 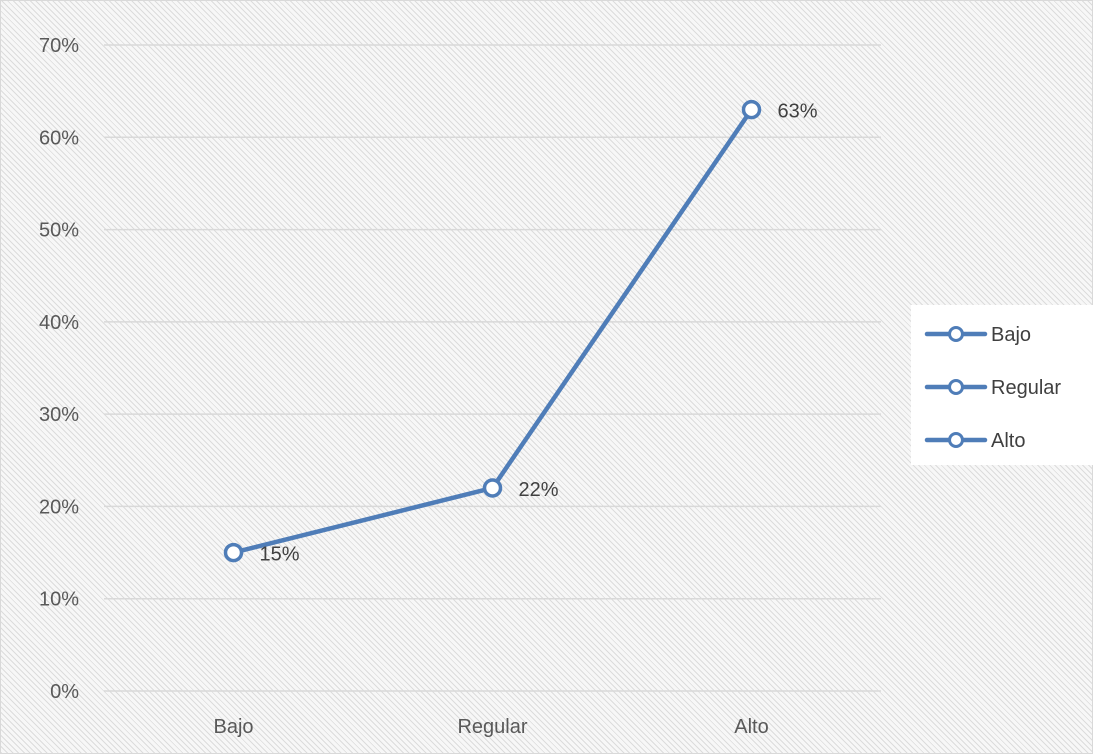 What do you see at coordinates (1026, 388) in the screenshot?
I see `legend-entry-label: Regular` at bounding box center [1026, 388].